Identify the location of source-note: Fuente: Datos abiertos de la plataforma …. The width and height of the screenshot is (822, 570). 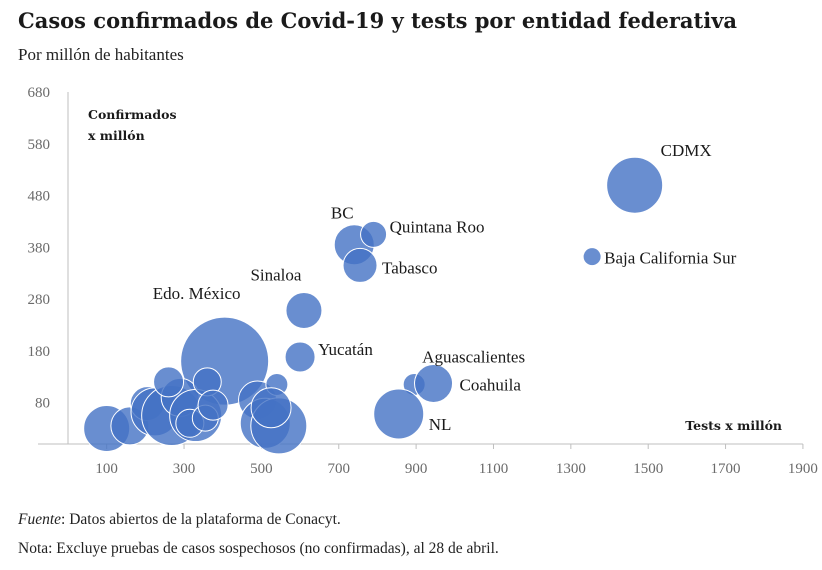
(179, 520).